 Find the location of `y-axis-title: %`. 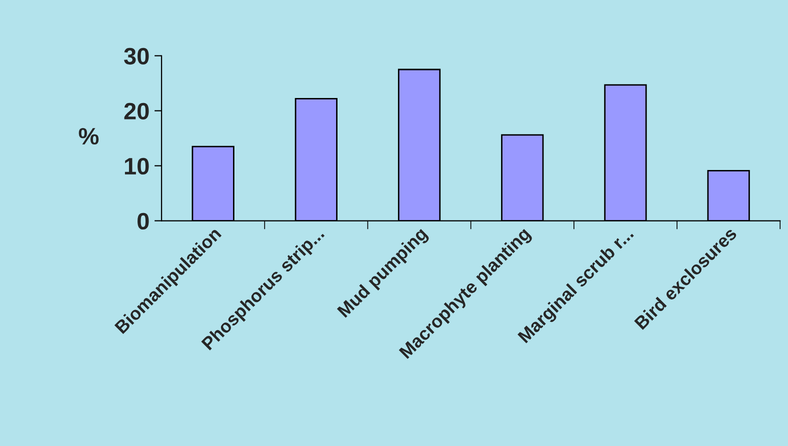

y-axis-title: % is located at coordinates (88, 136).